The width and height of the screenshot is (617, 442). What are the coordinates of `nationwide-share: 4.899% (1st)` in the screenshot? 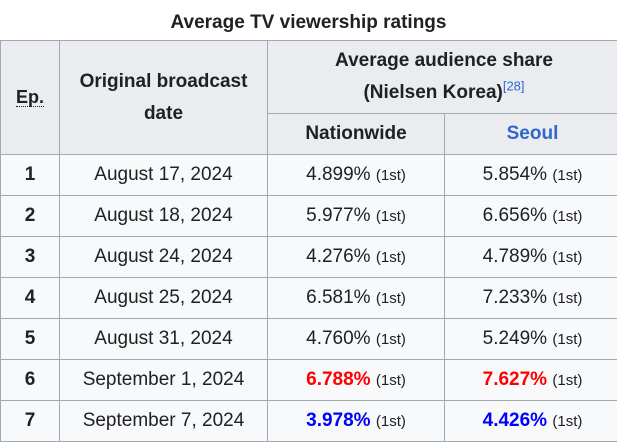 It's located at (356, 175).